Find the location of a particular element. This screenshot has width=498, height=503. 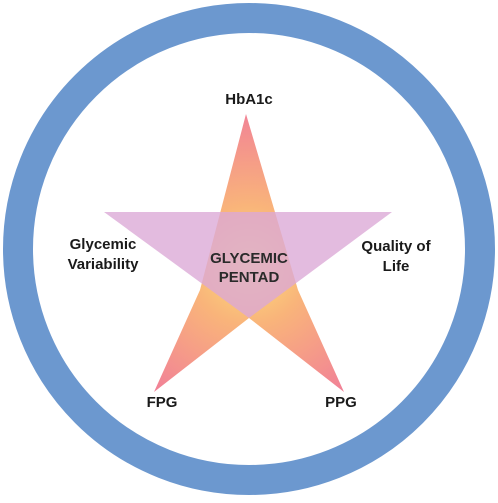

label-bottom-left: FPG is located at coordinates (162, 402).